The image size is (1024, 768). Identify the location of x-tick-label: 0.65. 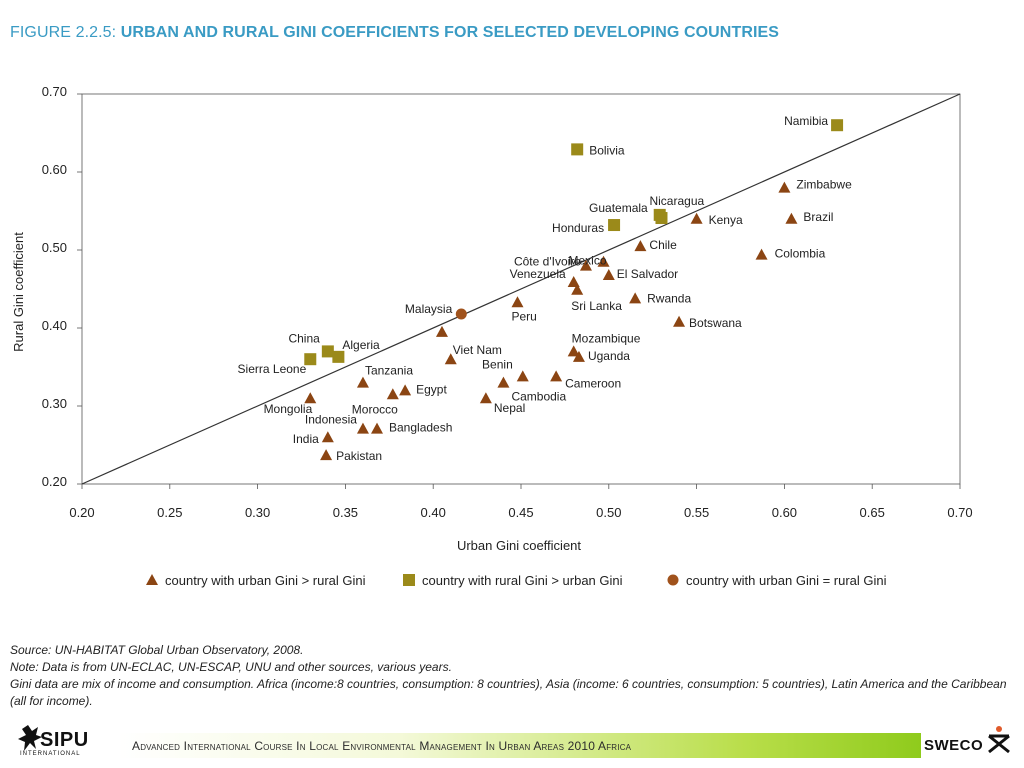
(872, 512).